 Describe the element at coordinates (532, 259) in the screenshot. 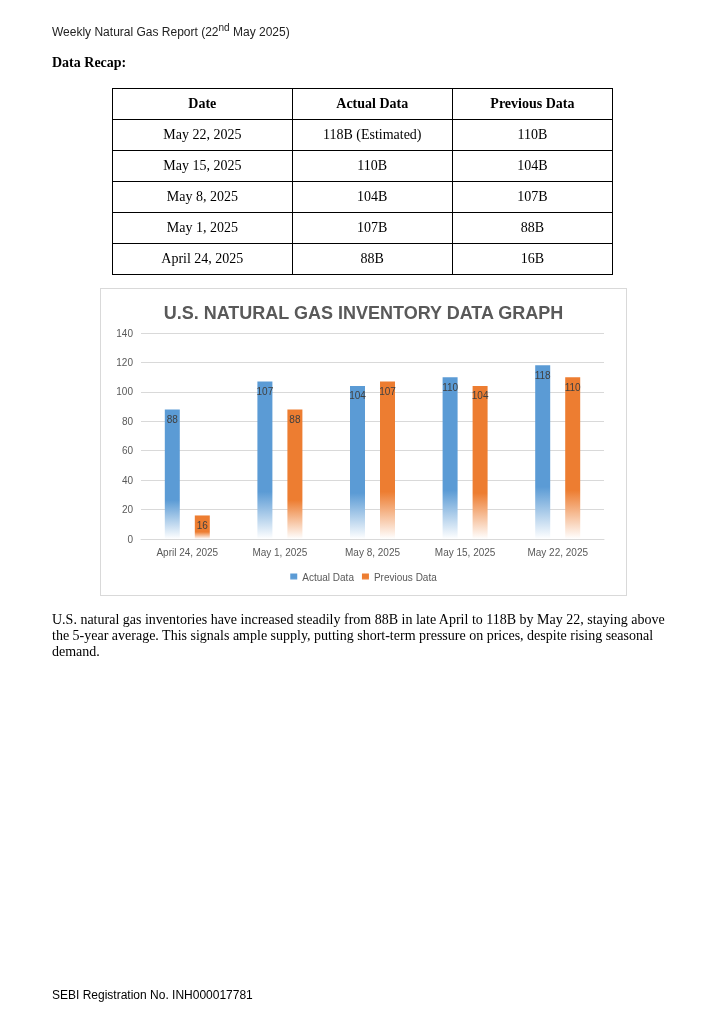

I see `text: 16B` at that location.